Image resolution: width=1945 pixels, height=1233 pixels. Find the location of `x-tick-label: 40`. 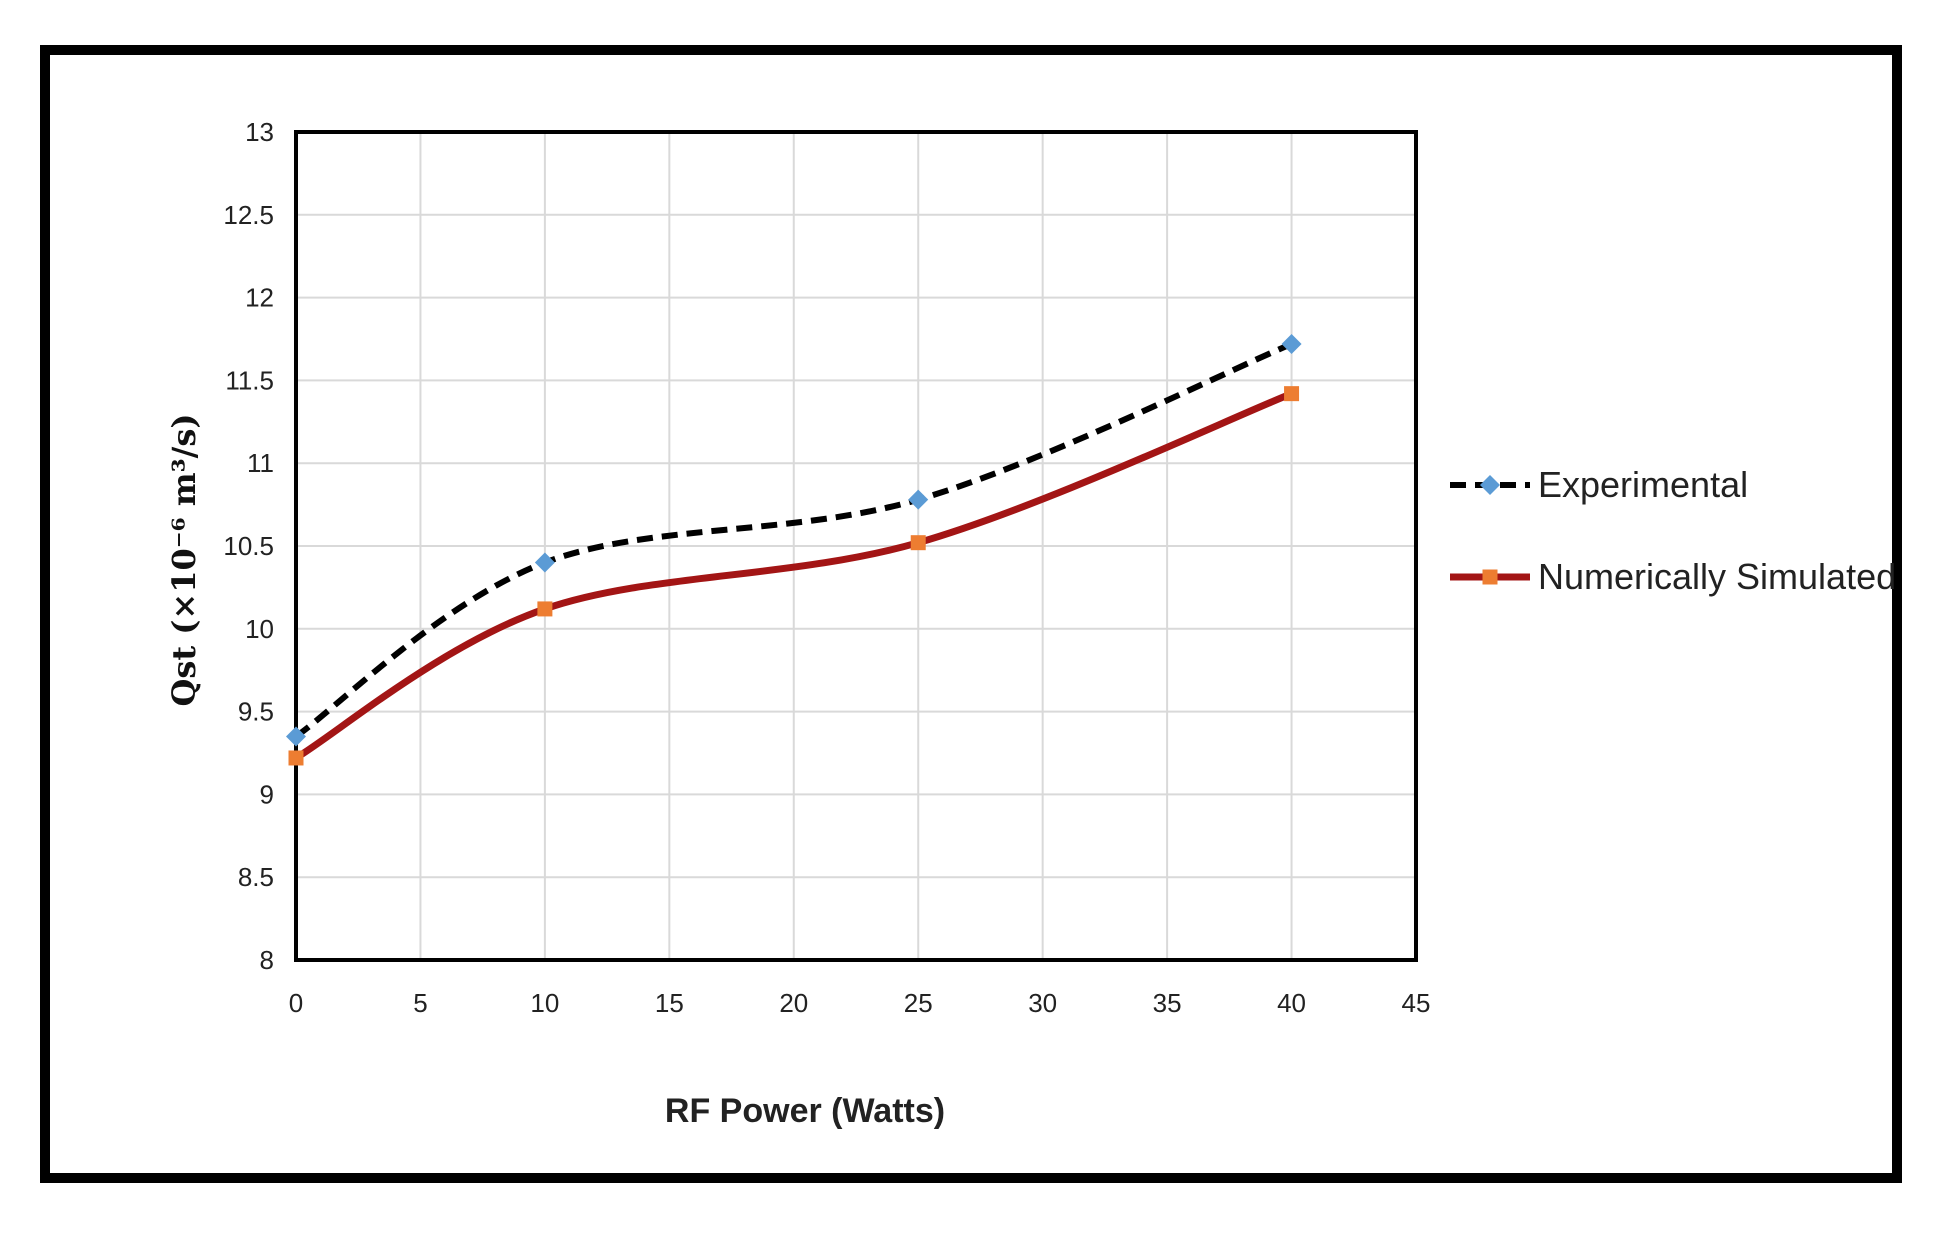

x-tick-label: 40 is located at coordinates (1291, 1003).